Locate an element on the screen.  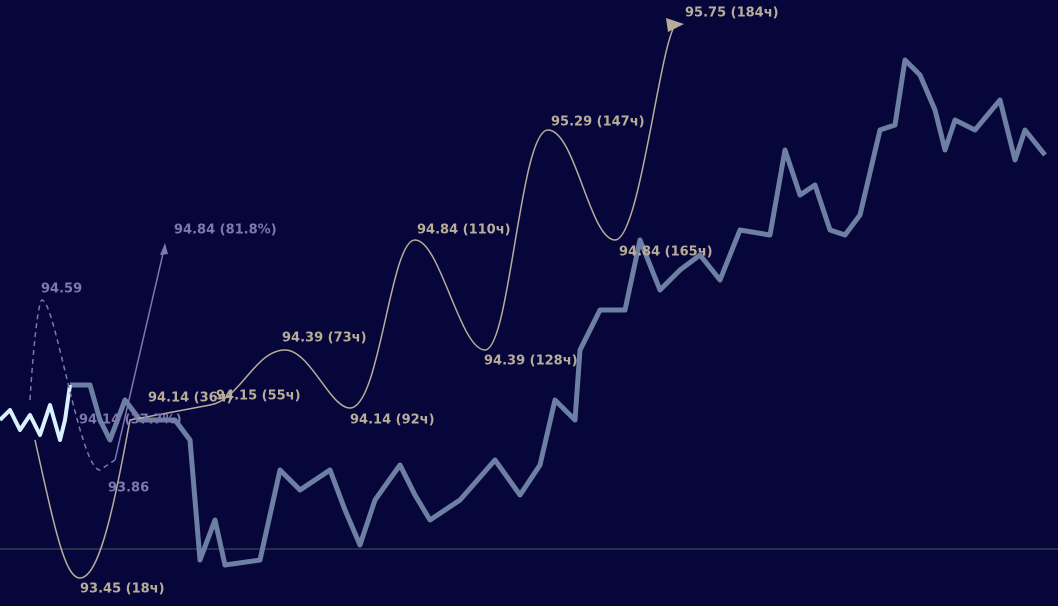
scenario-arrowhead is located at coordinates (164, 249).